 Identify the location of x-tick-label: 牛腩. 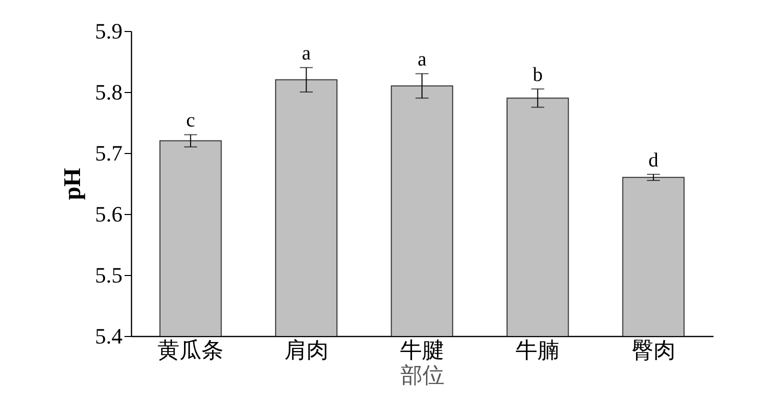
(538, 350).